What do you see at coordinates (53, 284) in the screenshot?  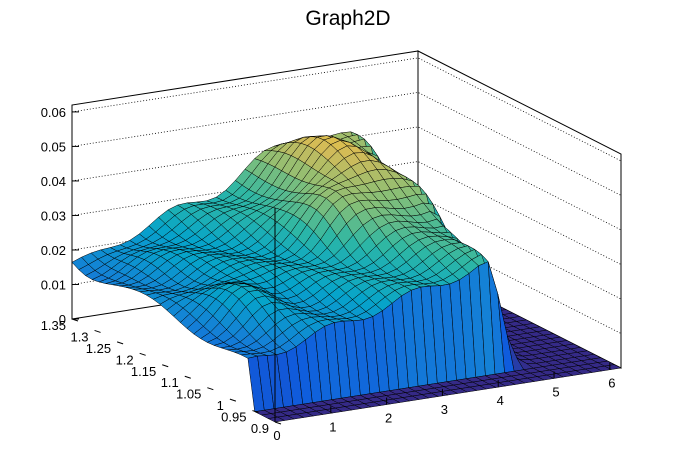 I see `z-tick-label: 0.01` at bounding box center [53, 284].